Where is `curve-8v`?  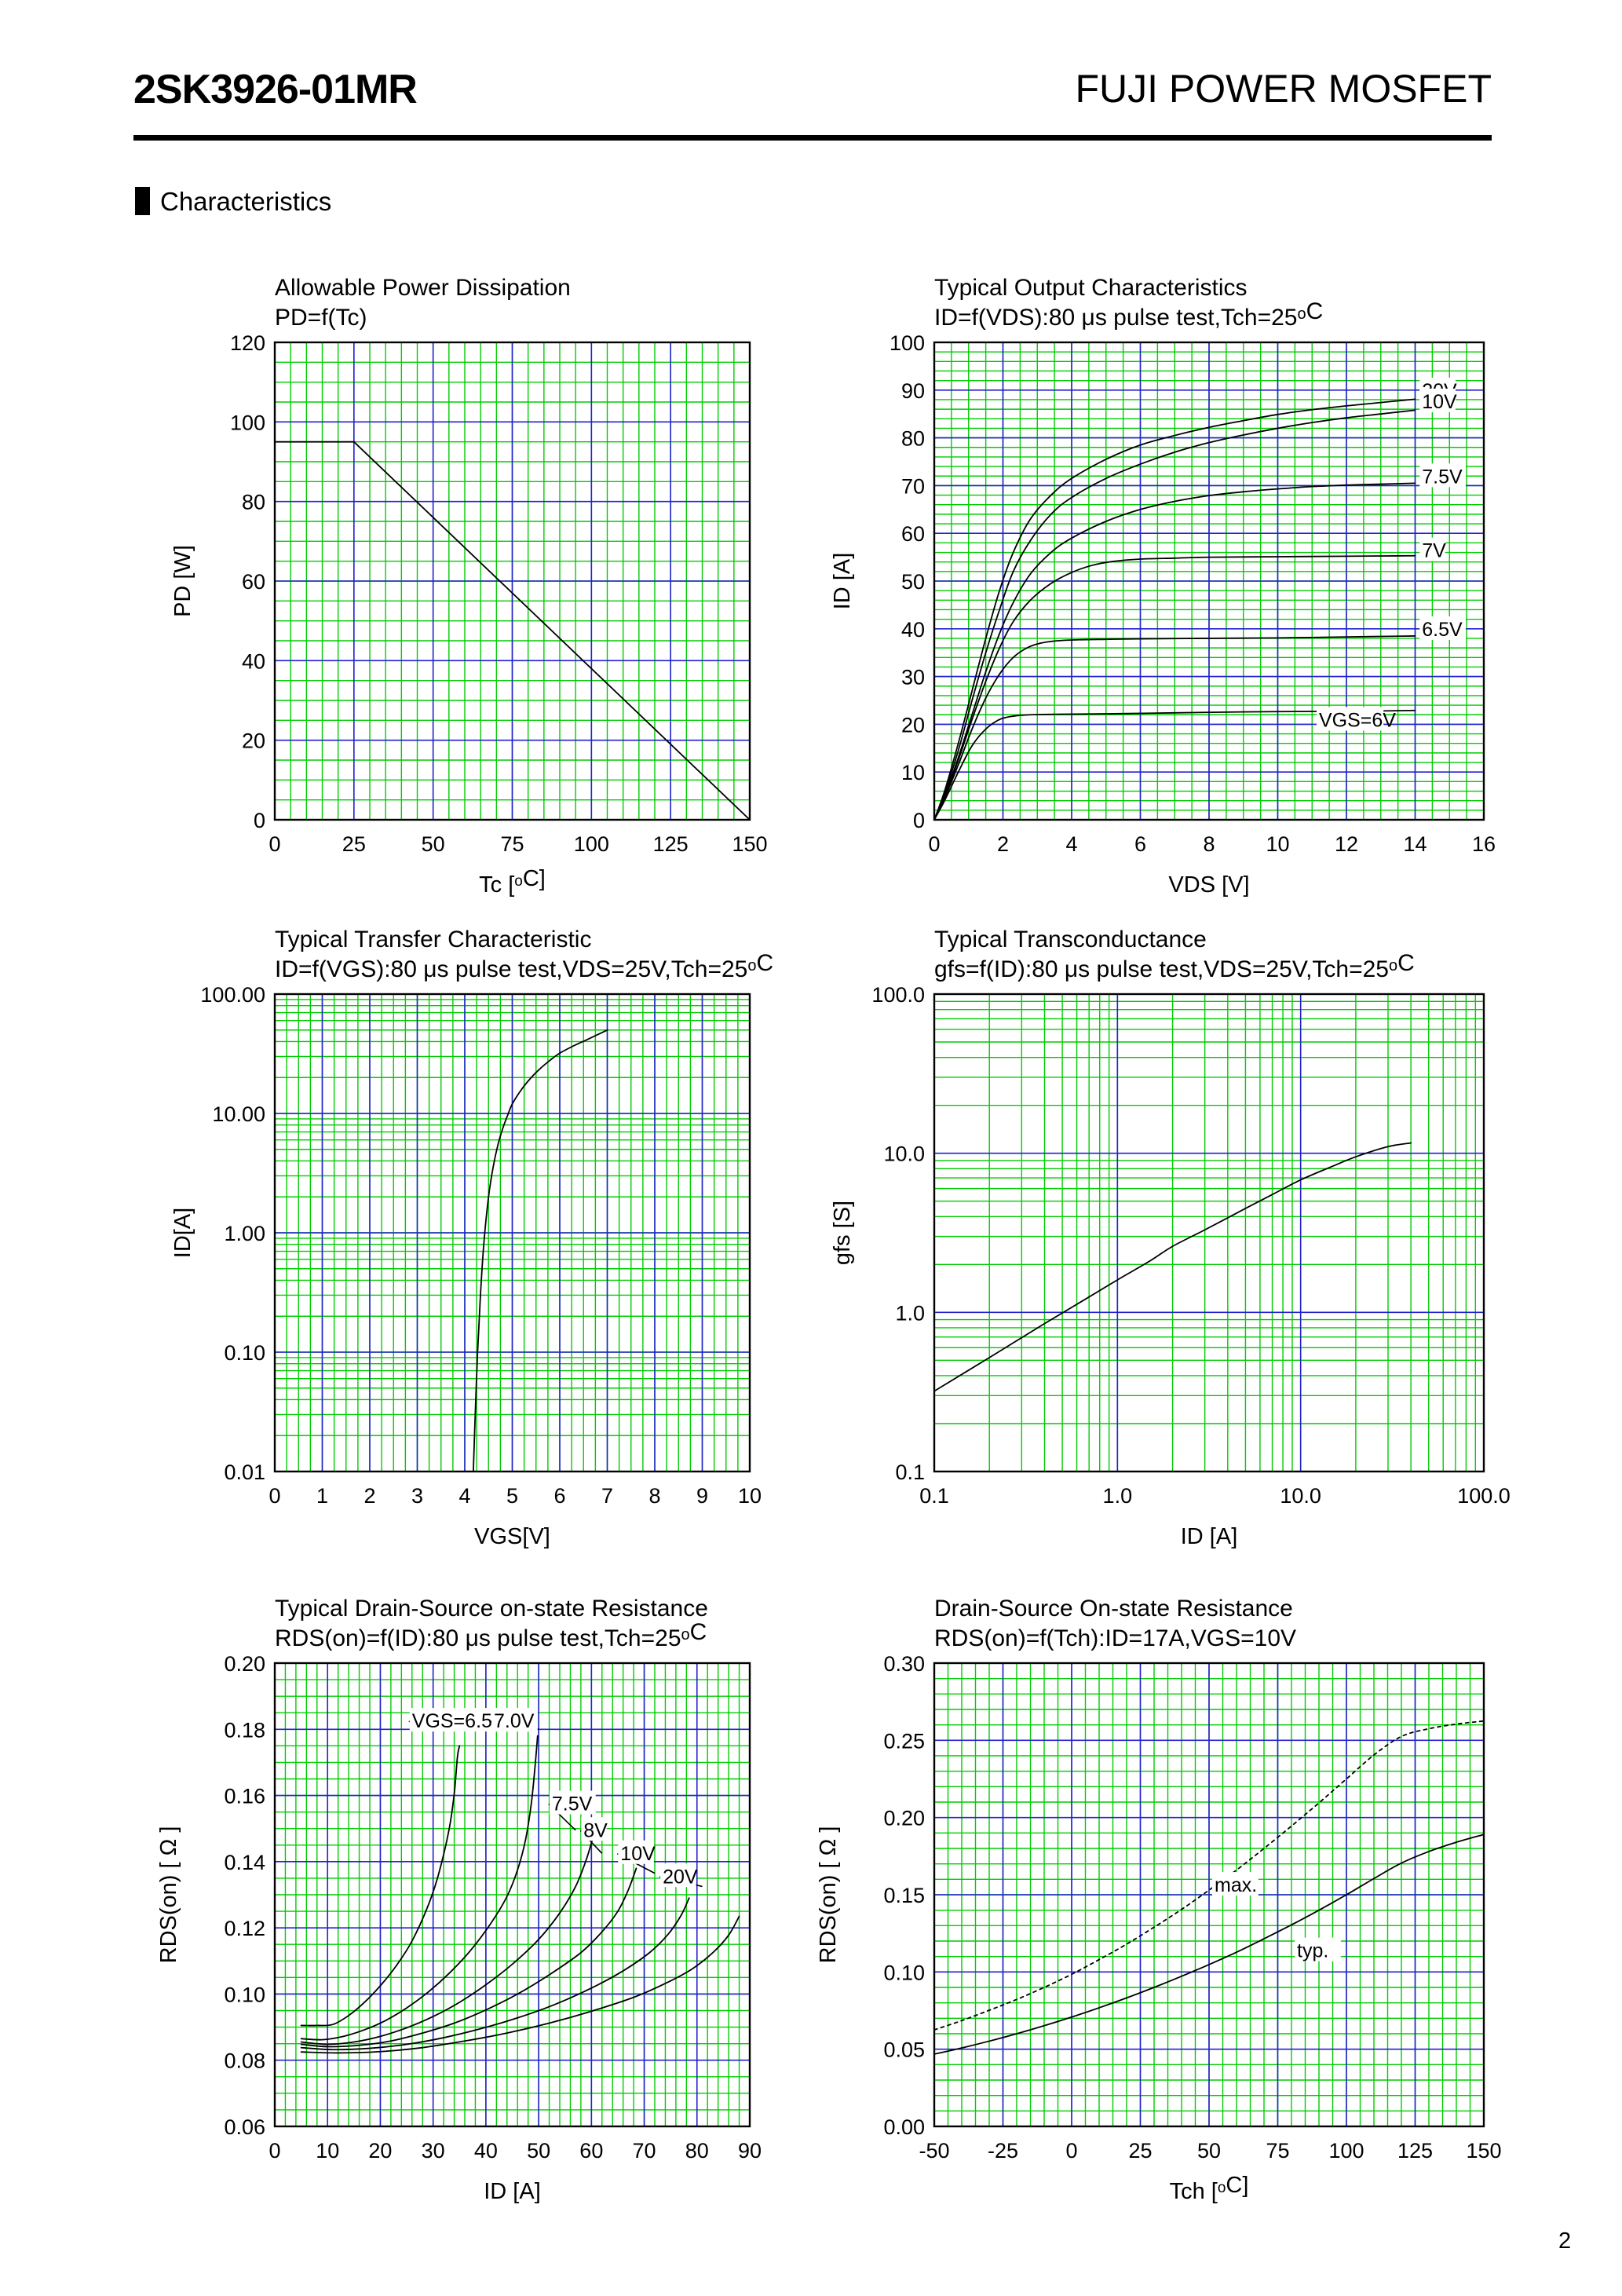 curve-8v is located at coordinates (468, 1957).